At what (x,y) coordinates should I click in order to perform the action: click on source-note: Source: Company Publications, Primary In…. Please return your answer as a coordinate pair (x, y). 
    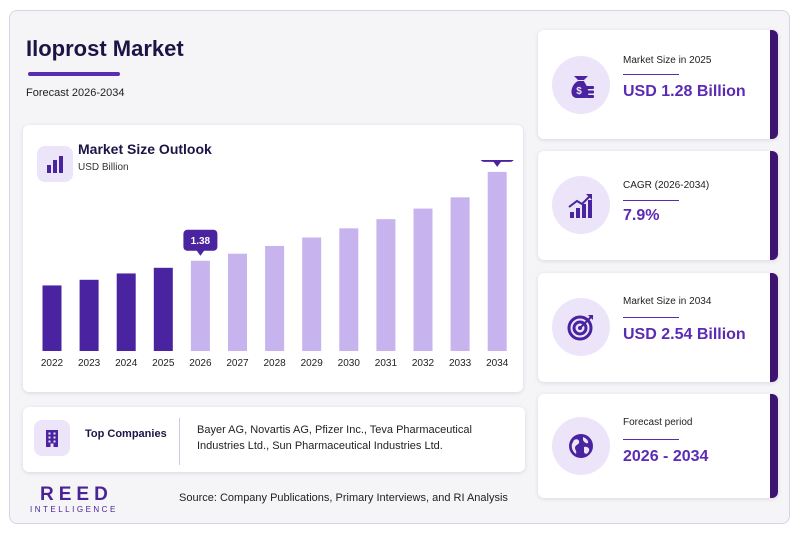
    Looking at the image, I should click on (343, 498).